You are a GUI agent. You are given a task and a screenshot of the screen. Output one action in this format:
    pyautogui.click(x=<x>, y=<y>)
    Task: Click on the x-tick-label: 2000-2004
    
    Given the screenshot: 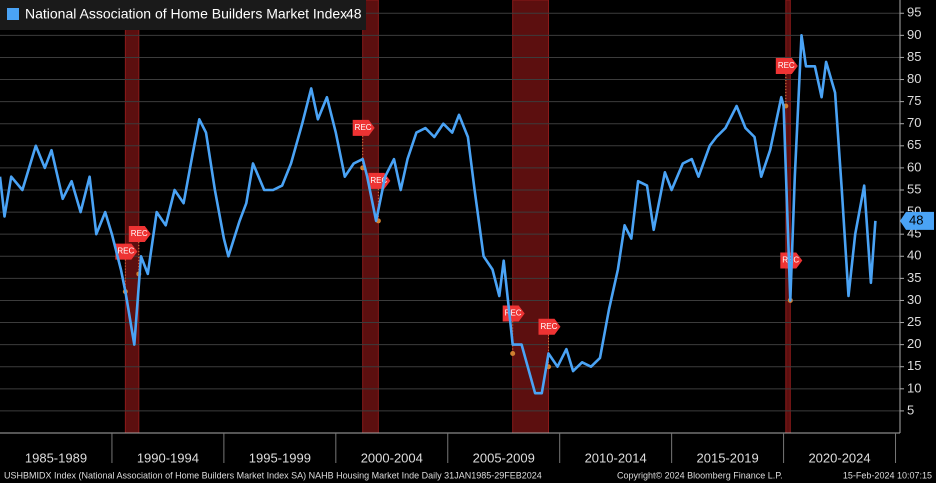 What is the action you would take?
    pyautogui.click(x=392, y=457)
    